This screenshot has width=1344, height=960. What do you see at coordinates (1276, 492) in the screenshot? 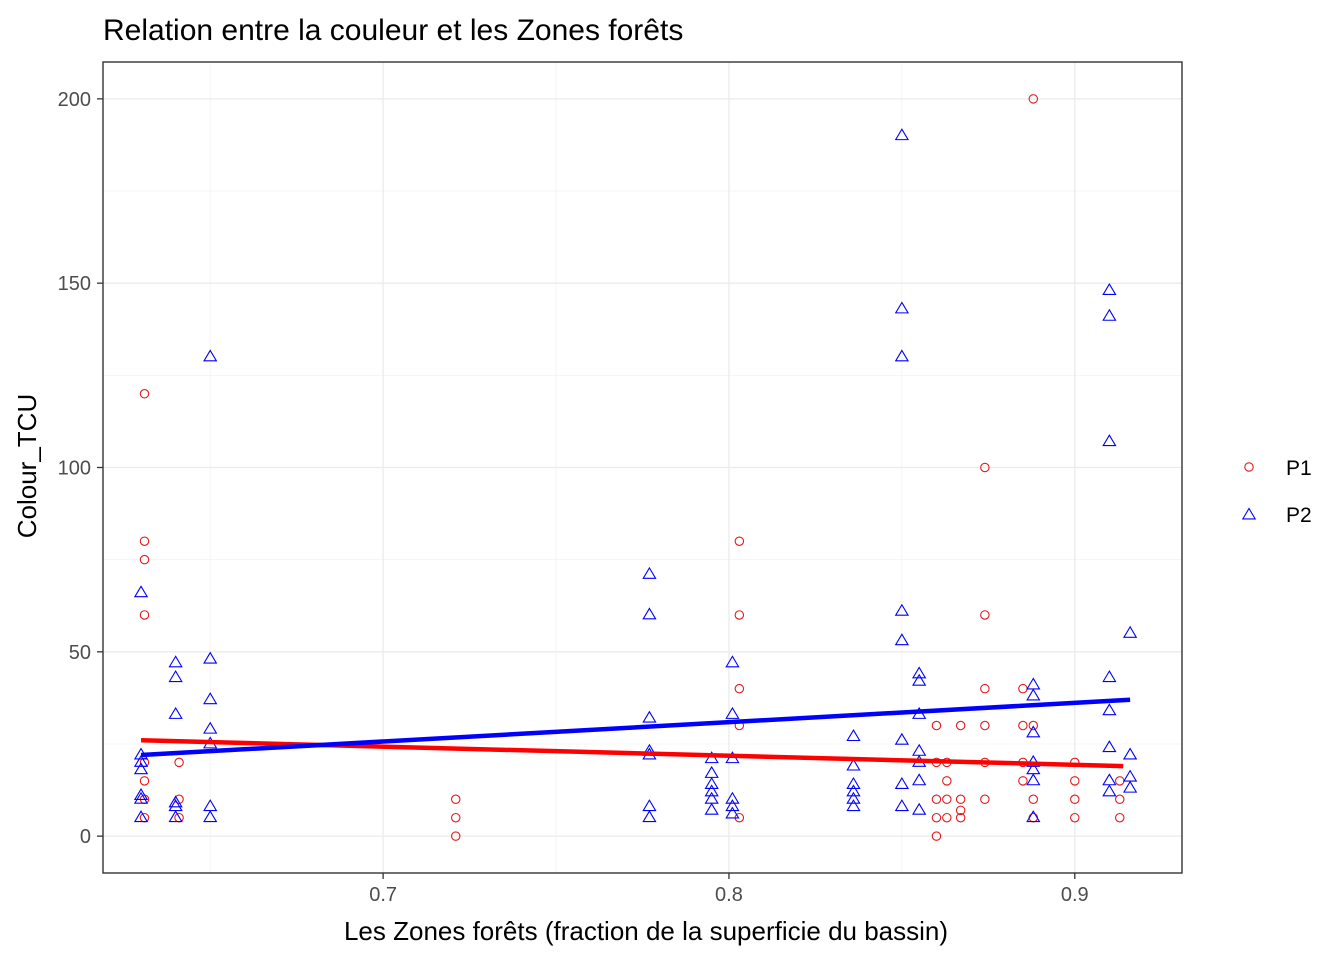
I see `legend: P1 P2` at bounding box center [1276, 492].